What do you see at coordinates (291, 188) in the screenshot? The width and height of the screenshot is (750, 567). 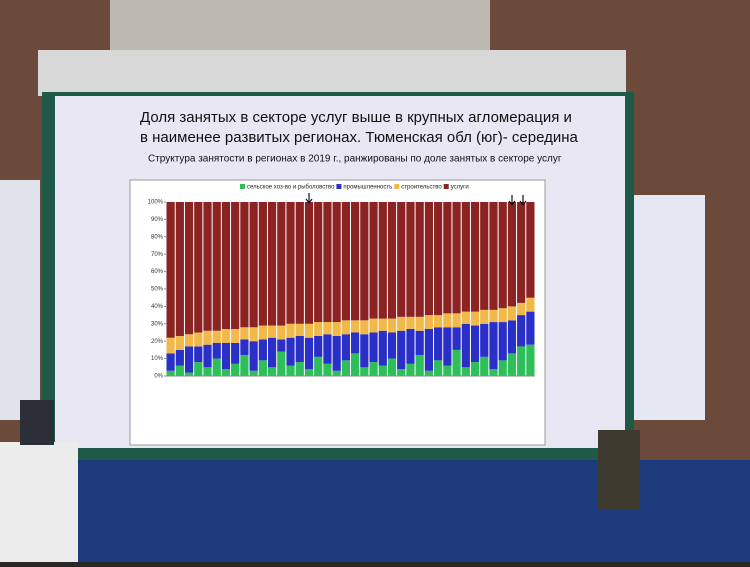 I see `legend-label: сельское хоз-во и рыболовство` at bounding box center [291, 188].